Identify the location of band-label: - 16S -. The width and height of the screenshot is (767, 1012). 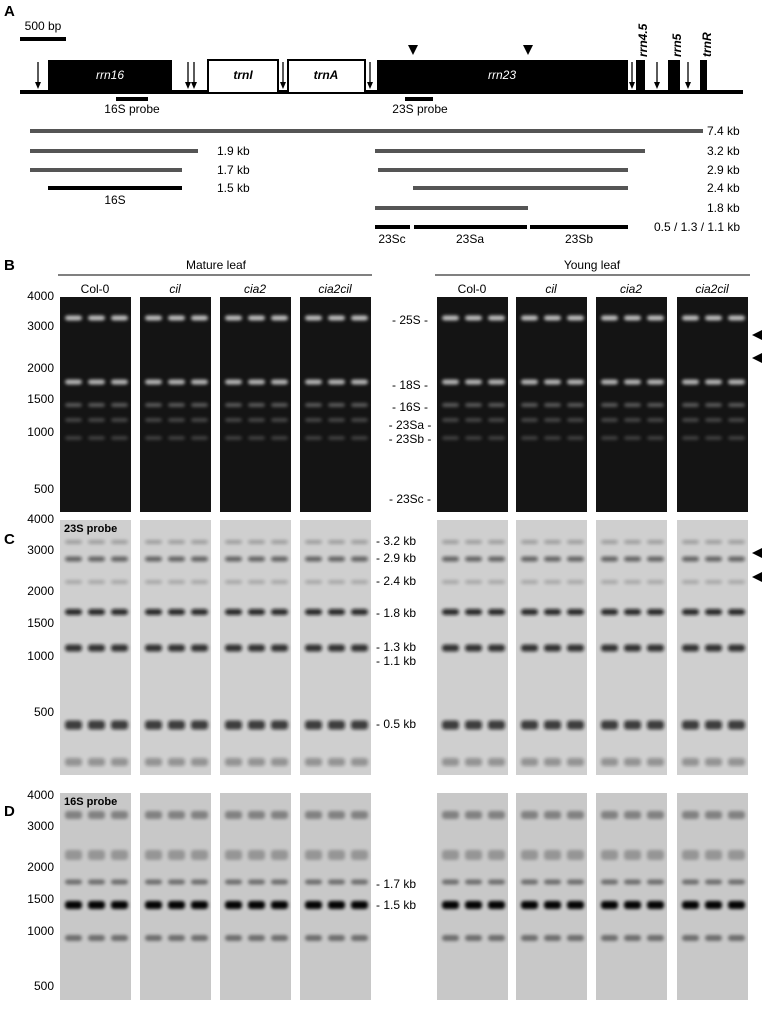
(410, 407).